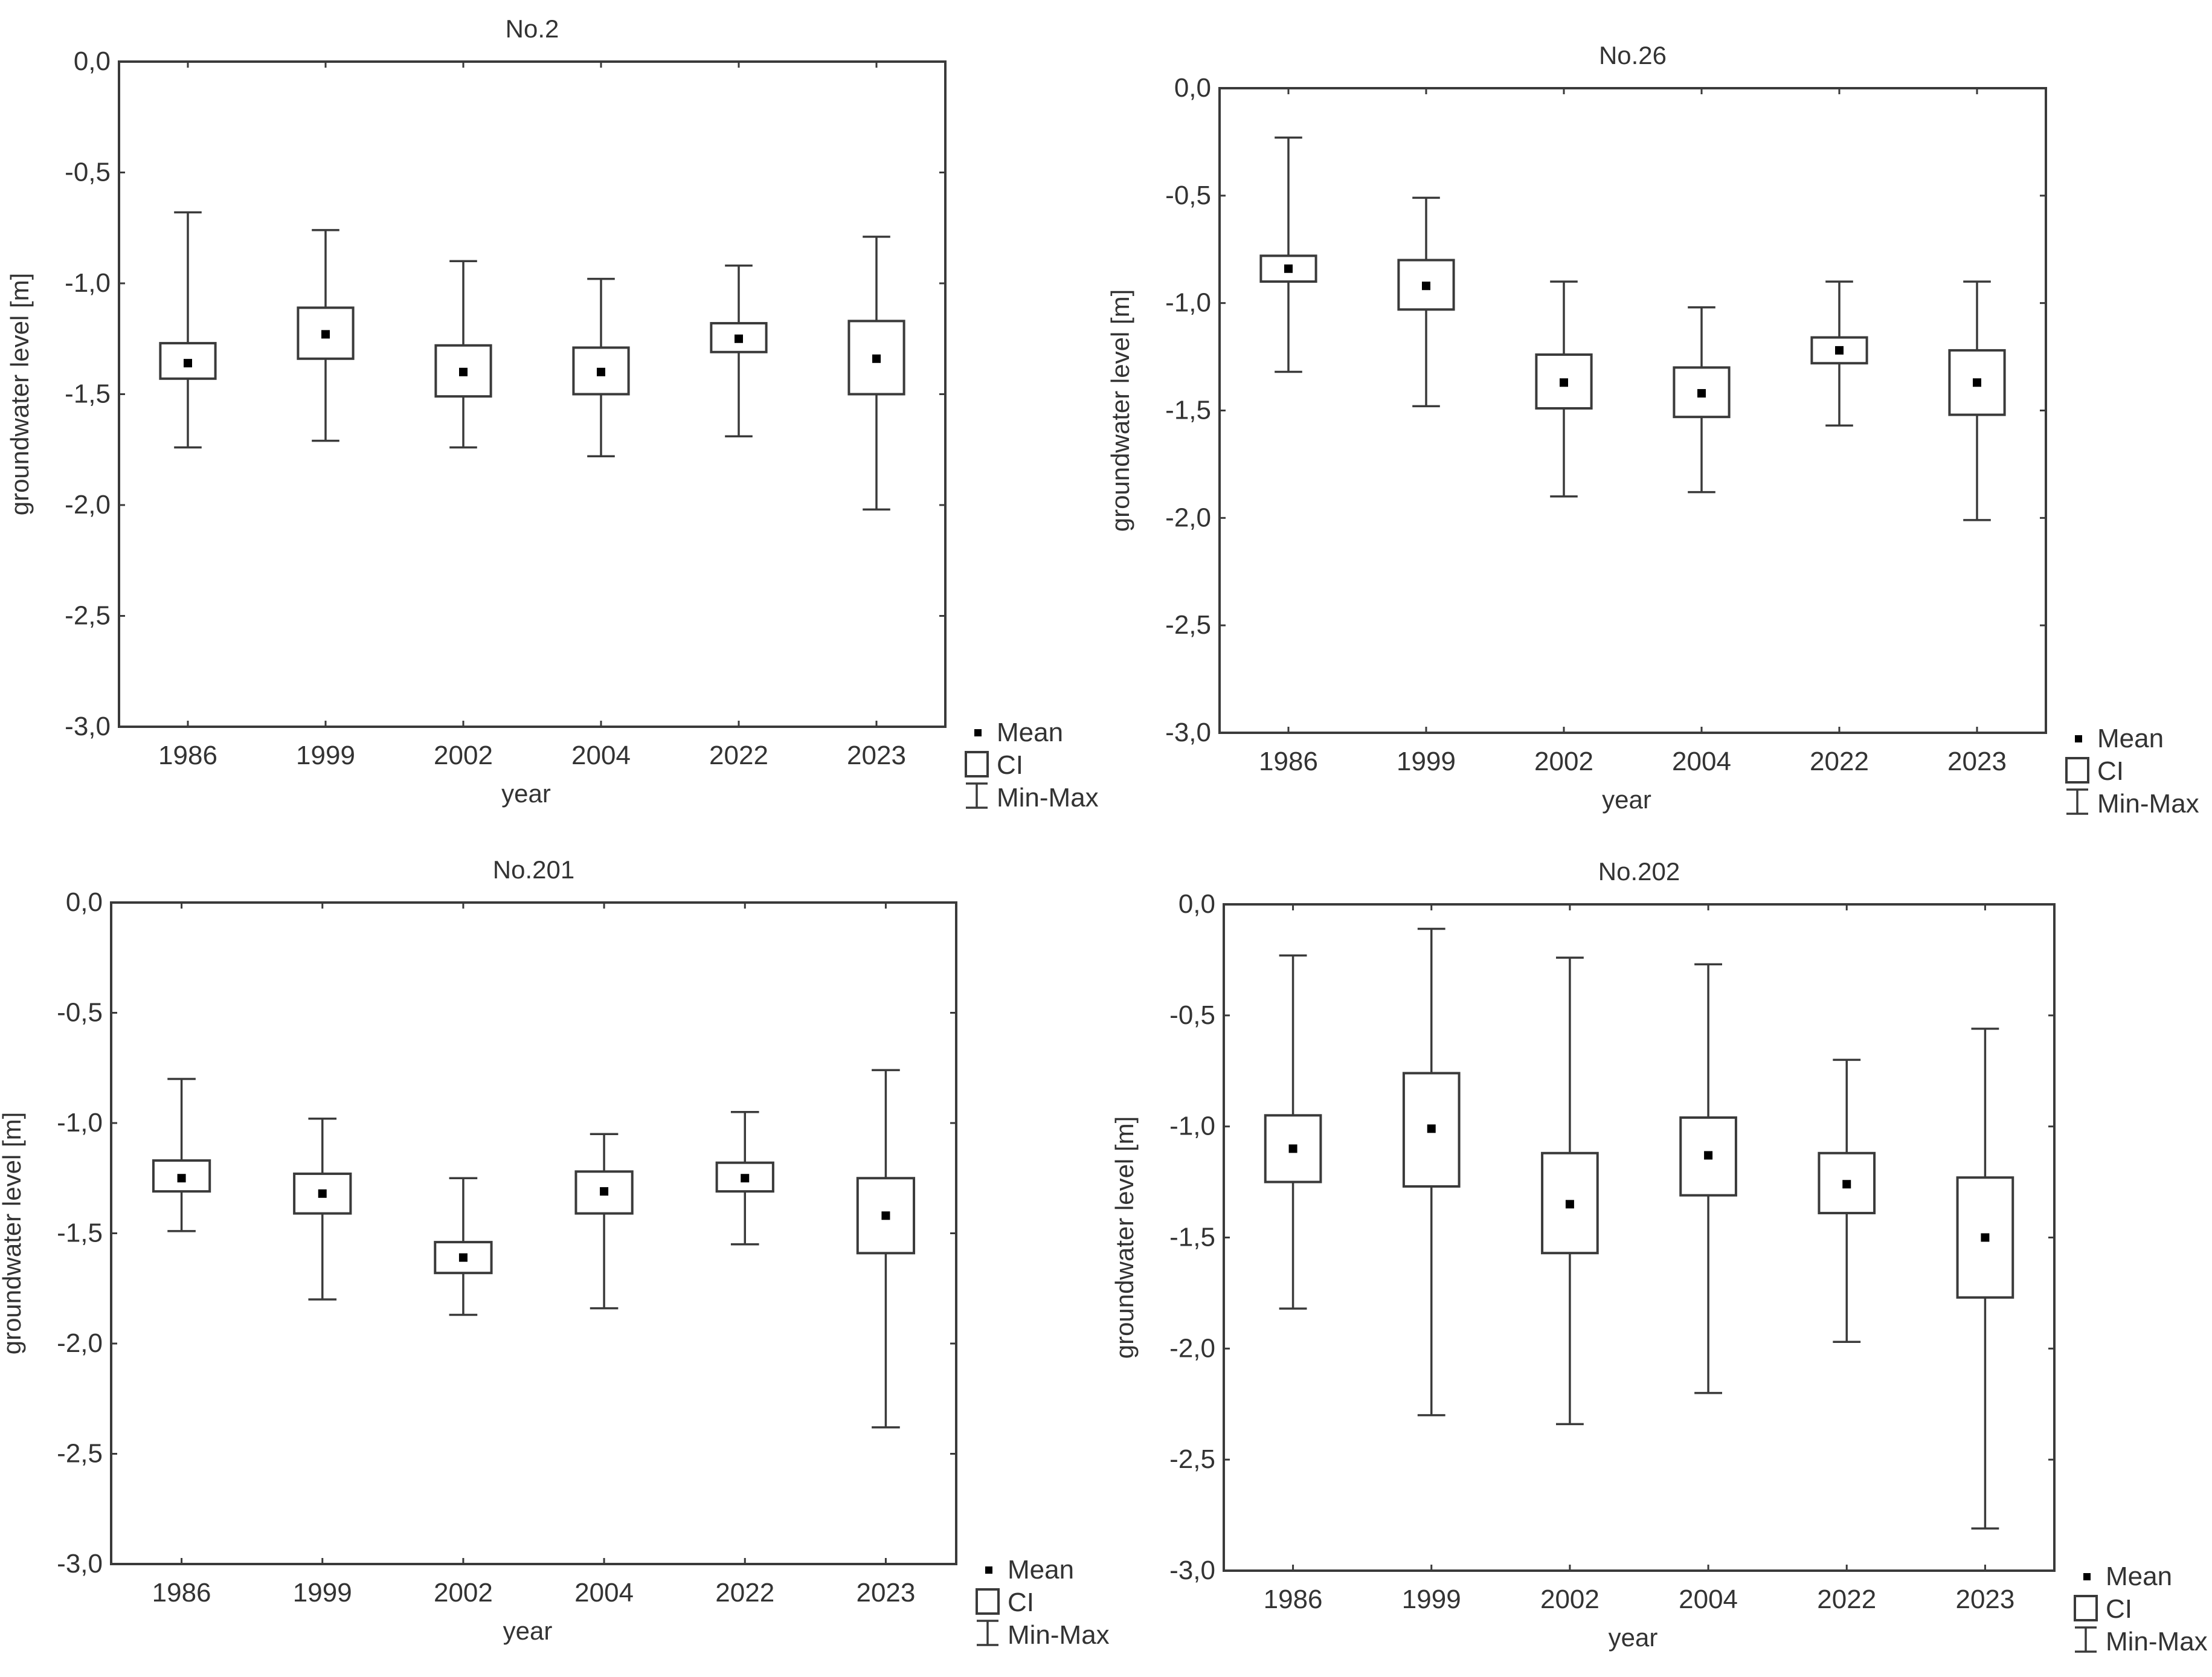  Describe the element at coordinates (533, 870) in the screenshot. I see `chart-title: No.201` at that location.